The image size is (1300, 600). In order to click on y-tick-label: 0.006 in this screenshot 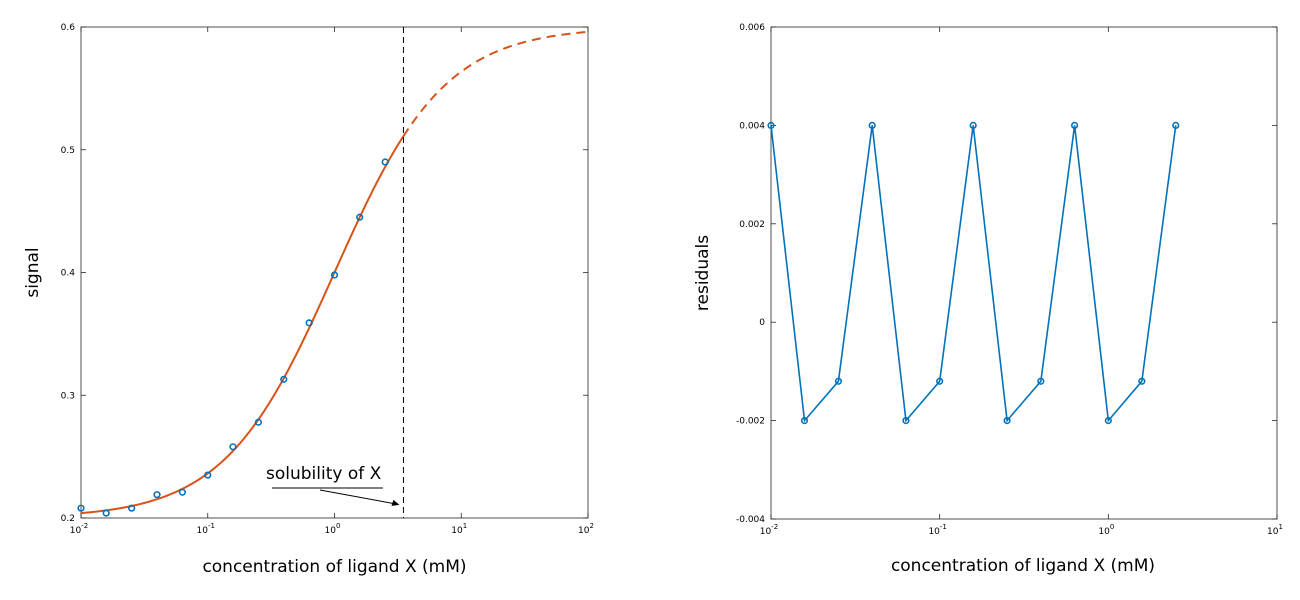, I will do `click(752, 28)`.